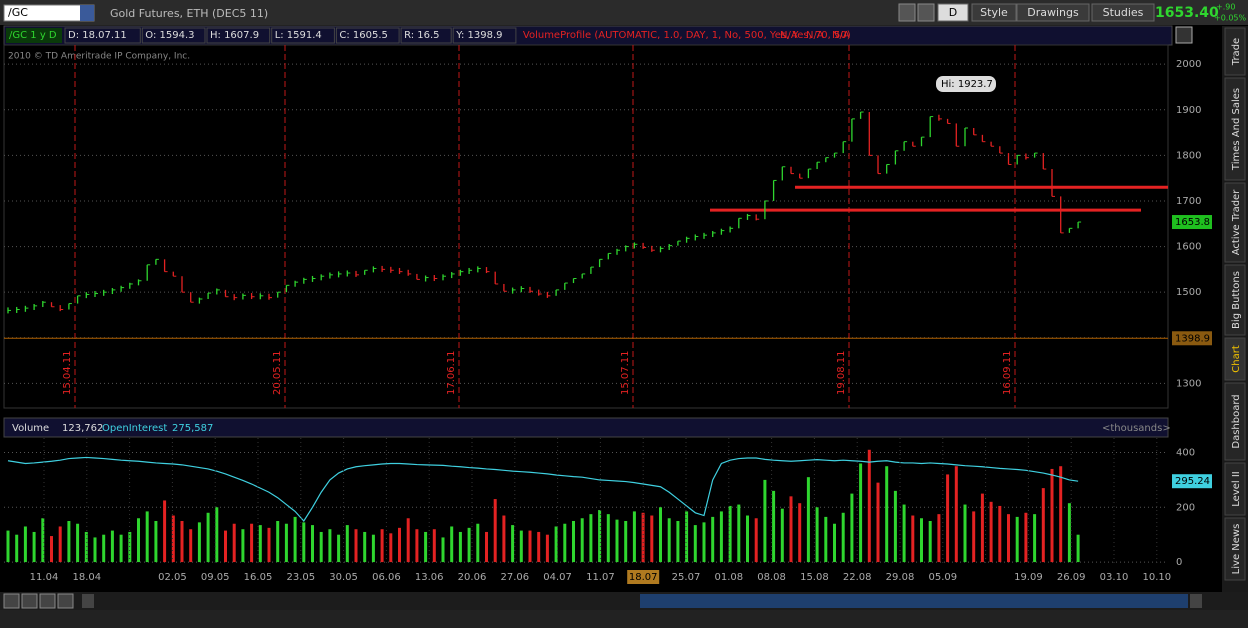 The width and height of the screenshot is (1248, 628). I want to click on toolbar-button-label: Drawings, so click(1053, 12).